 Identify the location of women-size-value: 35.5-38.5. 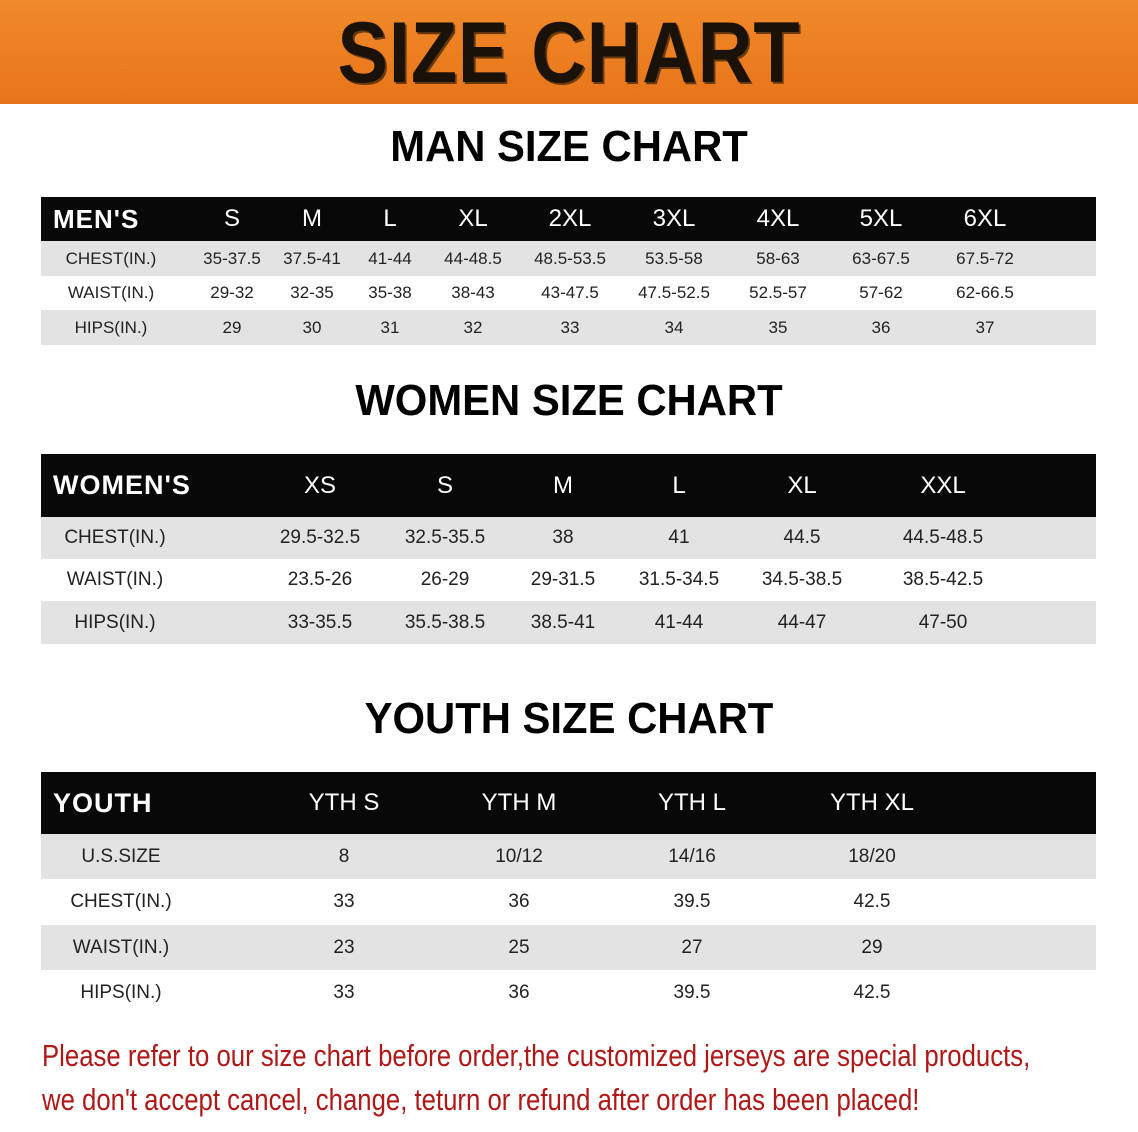
(445, 622).